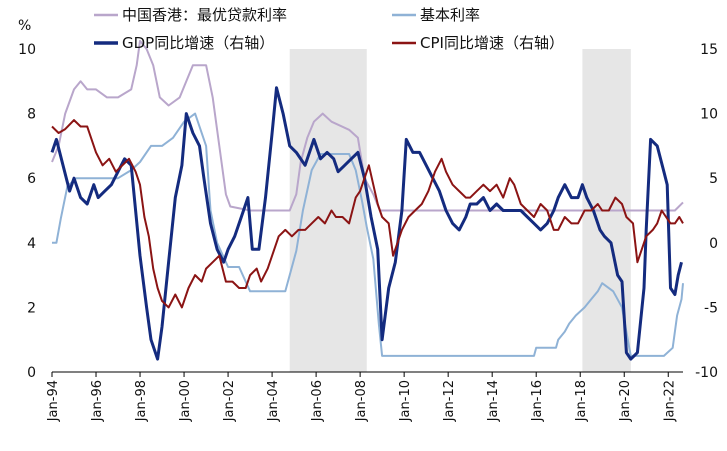  What do you see at coordinates (97, 401) in the screenshot?
I see `x-tick-label: Jan-96` at bounding box center [97, 401].